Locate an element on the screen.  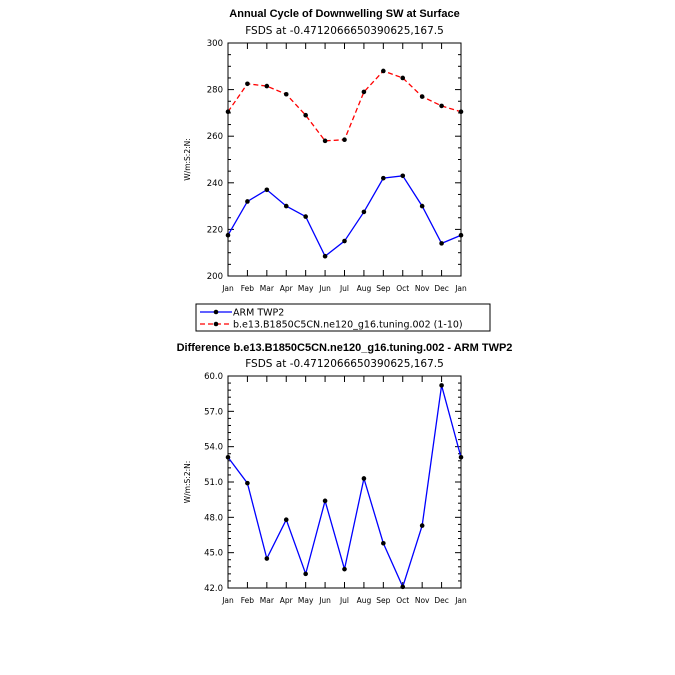
chart-1-ytick-label: 45.0 is located at coordinates (213, 554).